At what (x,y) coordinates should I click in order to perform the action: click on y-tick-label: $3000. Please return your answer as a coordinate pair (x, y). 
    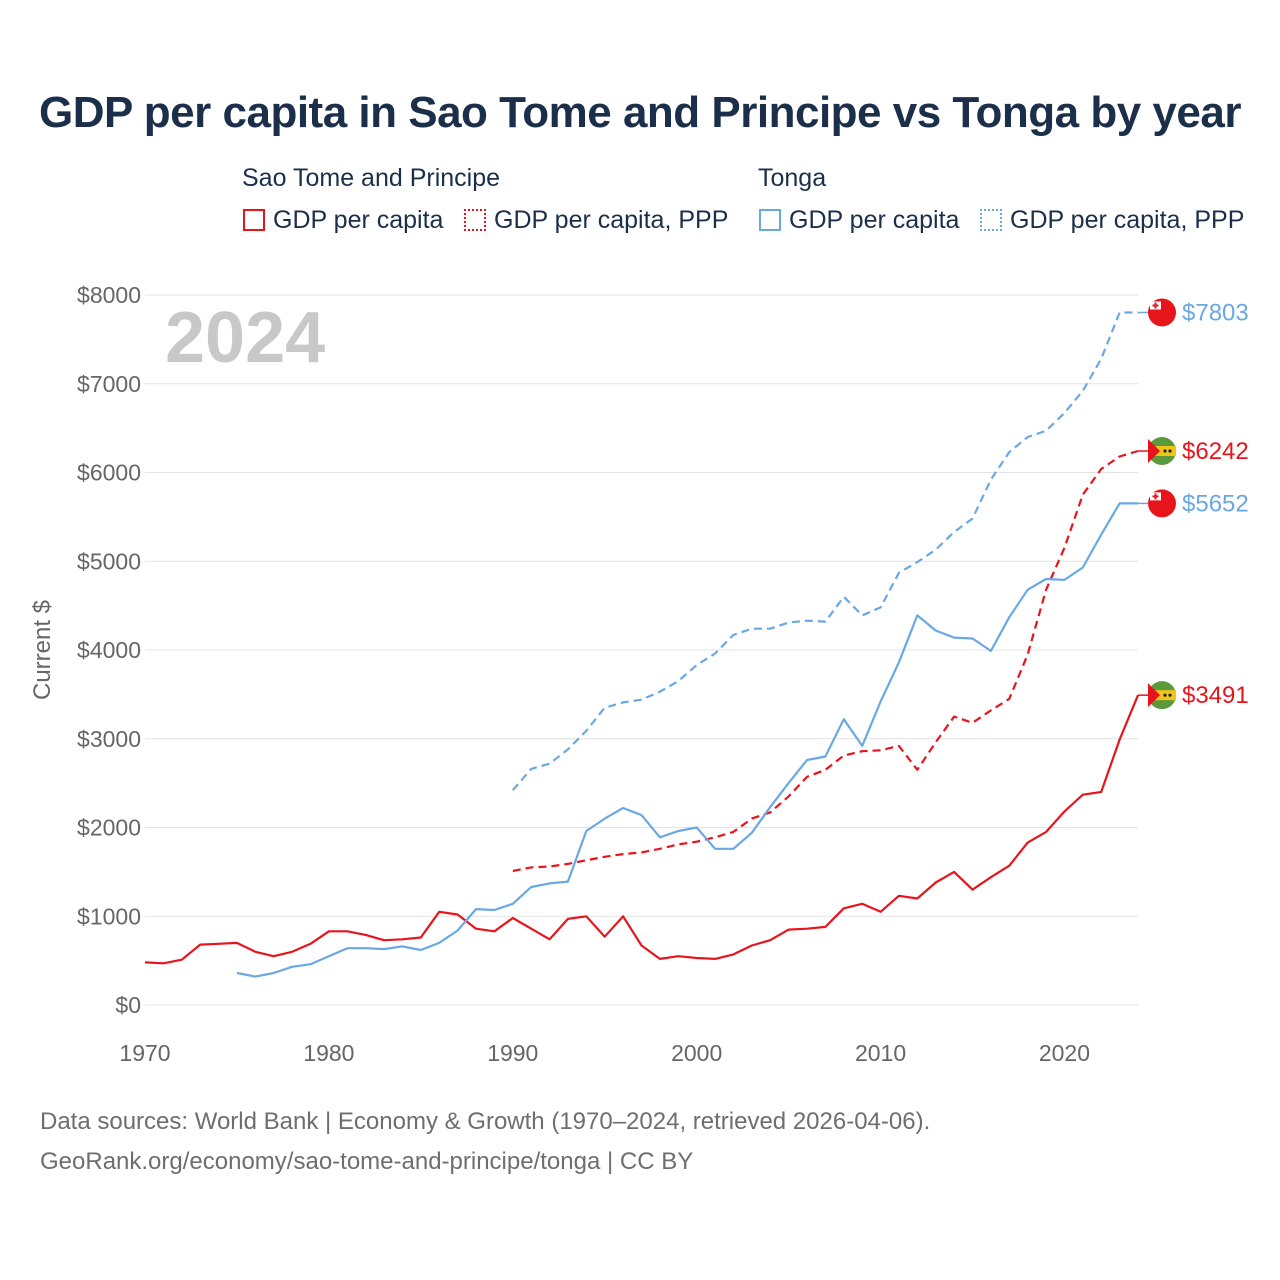
    Looking at the image, I should click on (109, 739).